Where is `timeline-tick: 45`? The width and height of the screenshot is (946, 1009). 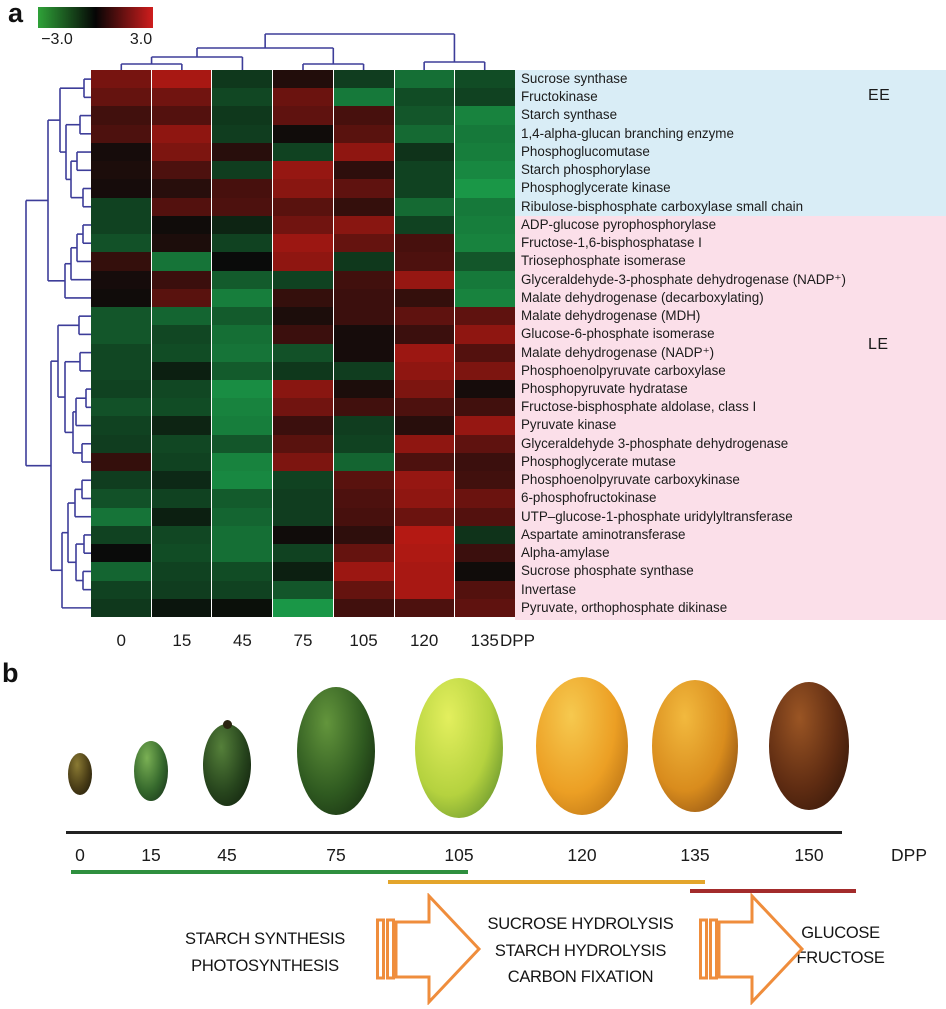
timeline-tick: 45 is located at coordinates (227, 855).